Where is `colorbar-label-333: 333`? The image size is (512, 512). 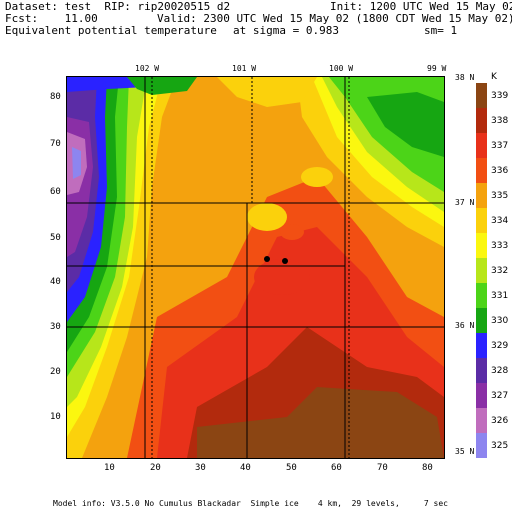 colorbar-label-333: 333 is located at coordinates (500, 246).